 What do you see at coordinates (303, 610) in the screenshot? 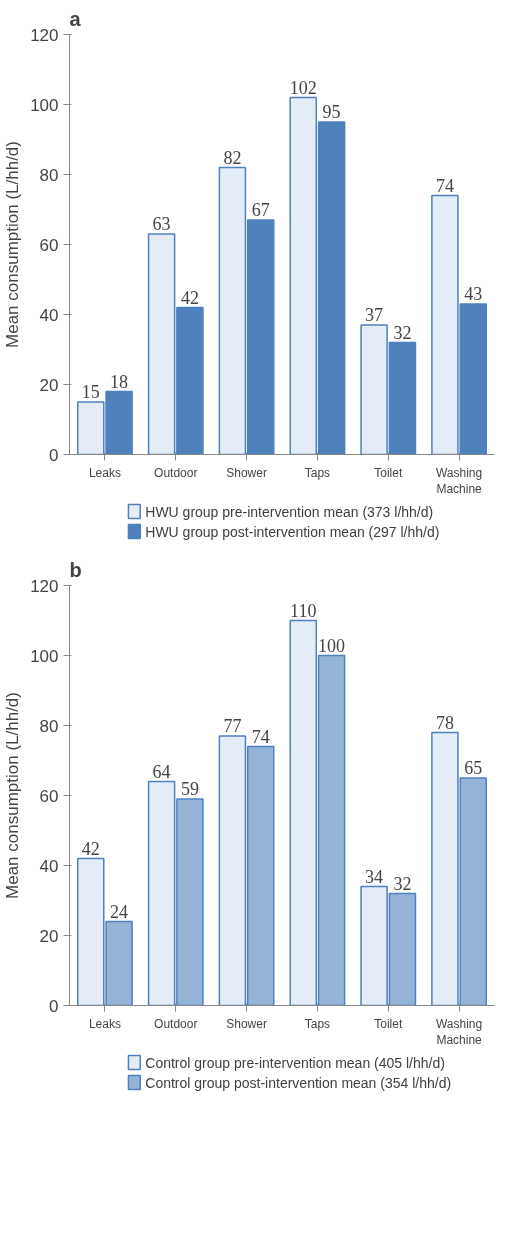
I see `data-label: 110` at bounding box center [303, 610].